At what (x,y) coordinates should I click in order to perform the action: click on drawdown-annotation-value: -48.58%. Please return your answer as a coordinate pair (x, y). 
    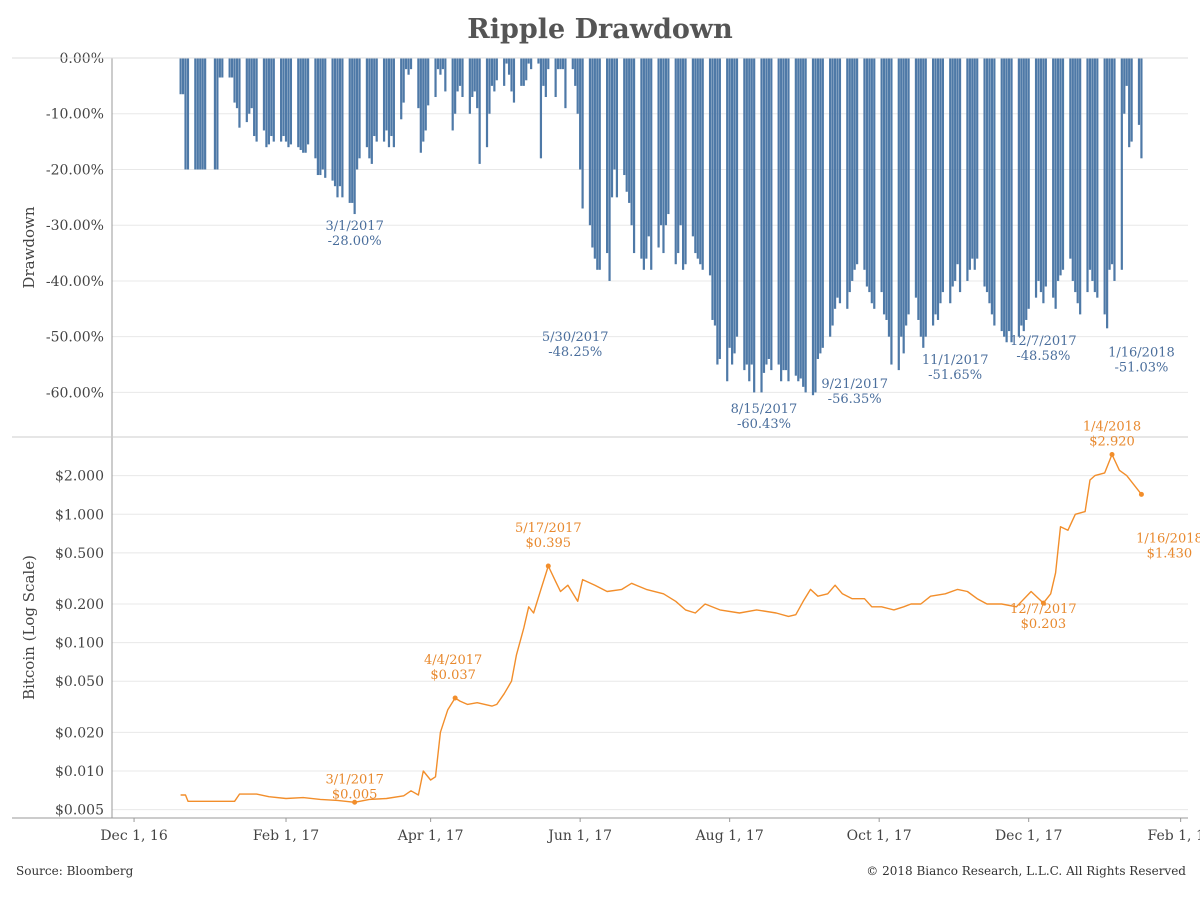
    Looking at the image, I should click on (1043, 356).